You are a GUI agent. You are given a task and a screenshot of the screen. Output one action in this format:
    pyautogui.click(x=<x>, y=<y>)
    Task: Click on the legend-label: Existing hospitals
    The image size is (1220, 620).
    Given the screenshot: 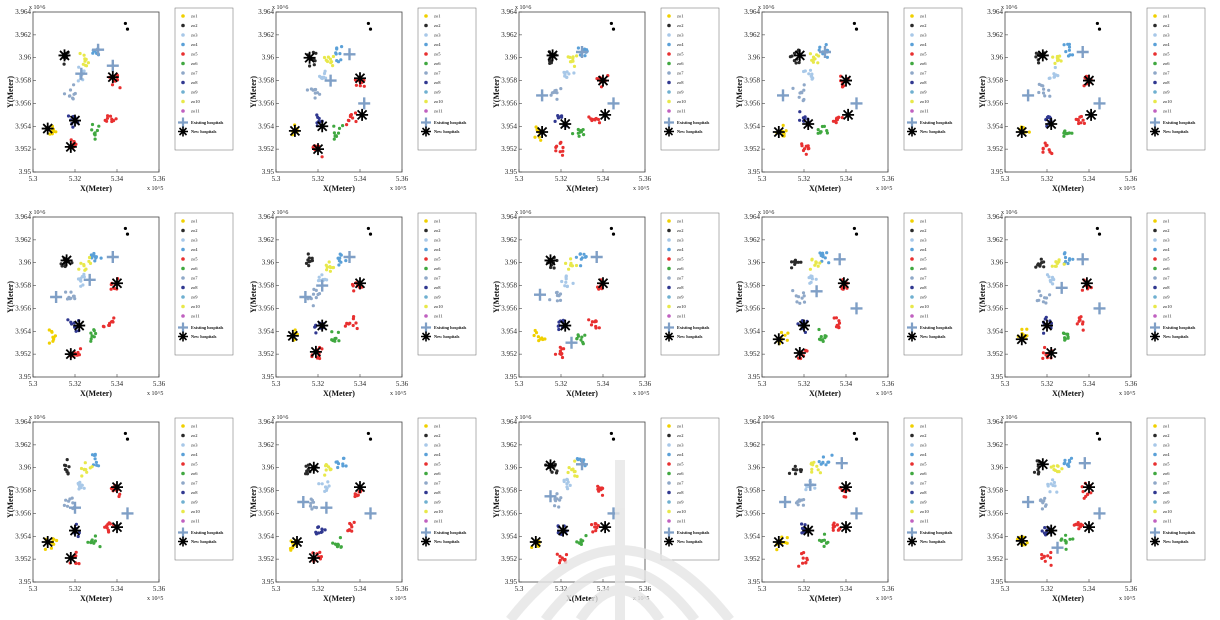 What is the action you would take?
    pyautogui.click(x=693, y=532)
    